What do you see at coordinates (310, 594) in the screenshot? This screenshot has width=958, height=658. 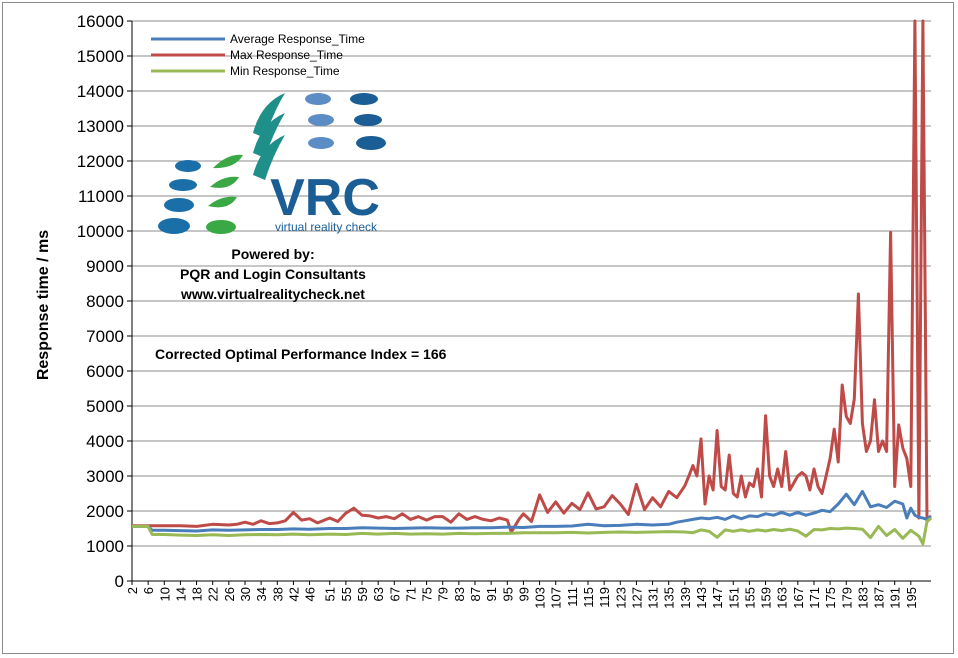 I see `x-tick-label: 46` at bounding box center [310, 594].